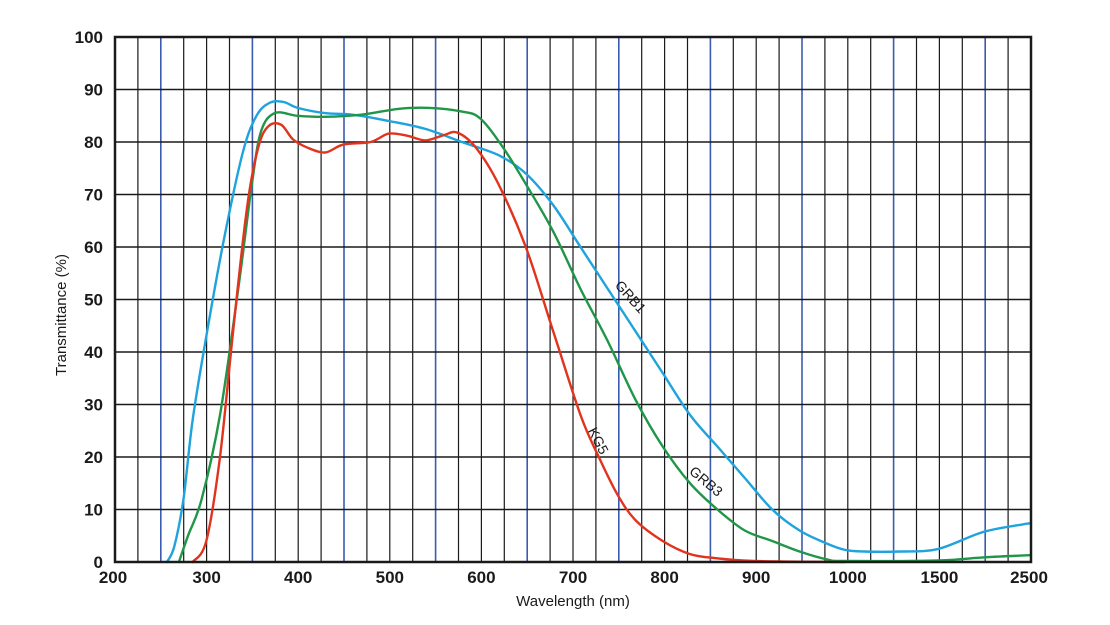  Describe the element at coordinates (89, 37) in the screenshot. I see `y-tick-label: 100` at that location.